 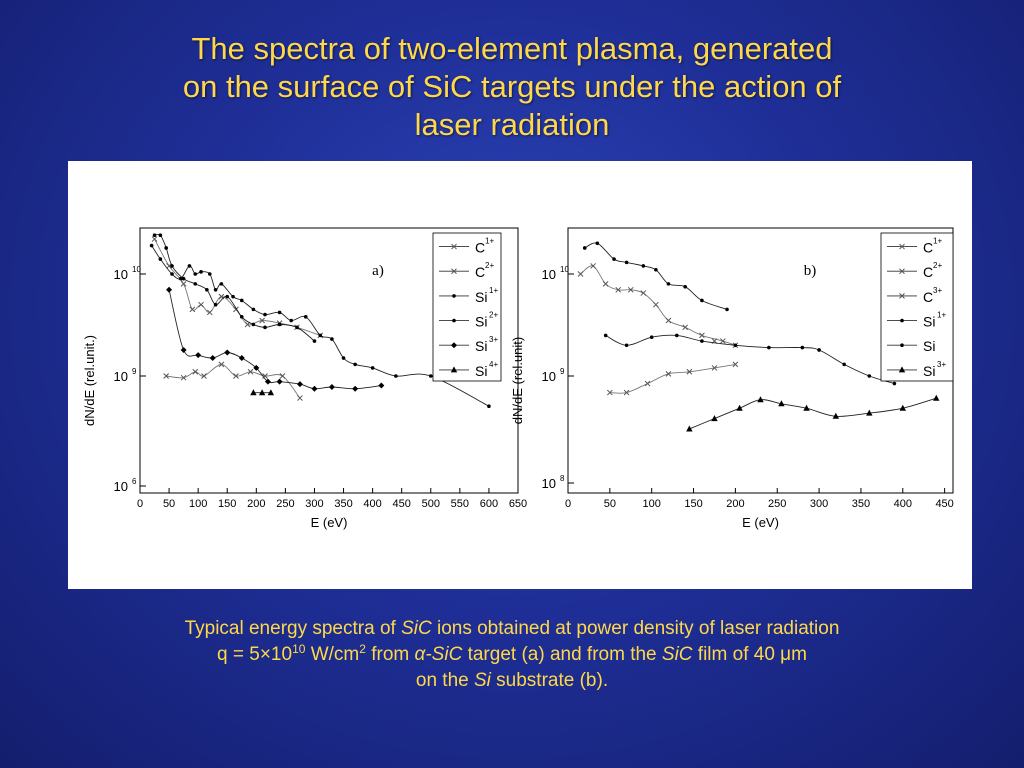 What do you see at coordinates (255, 654) in the screenshot?
I see `caption-text: q = 5×10` at bounding box center [255, 654].